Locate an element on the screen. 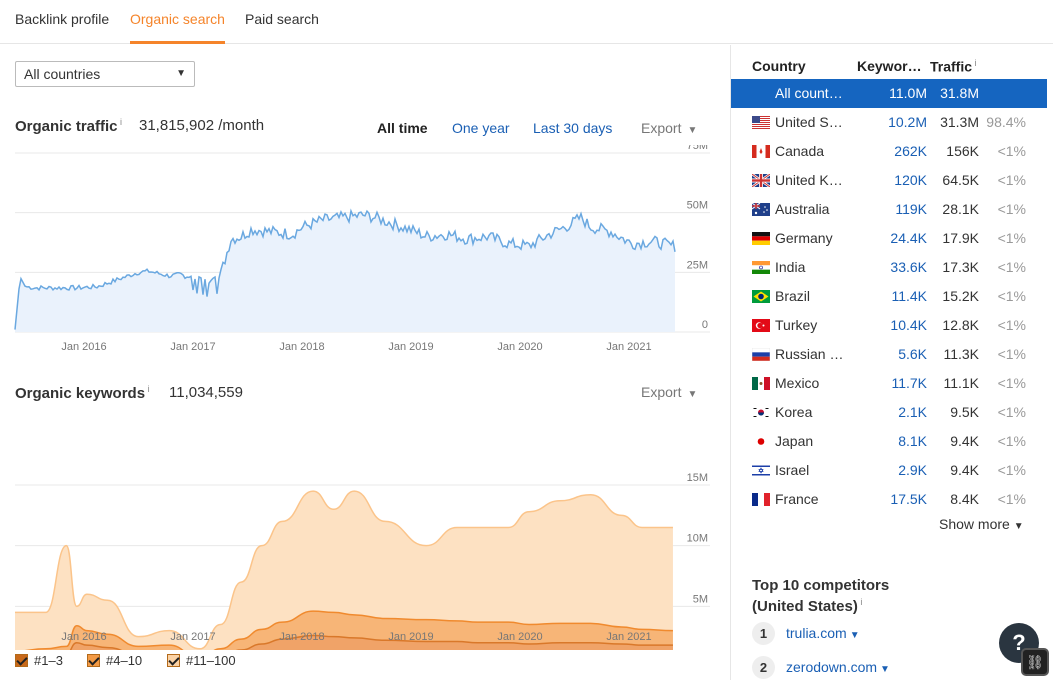  series-1-3-area is located at coordinates (371, 642).